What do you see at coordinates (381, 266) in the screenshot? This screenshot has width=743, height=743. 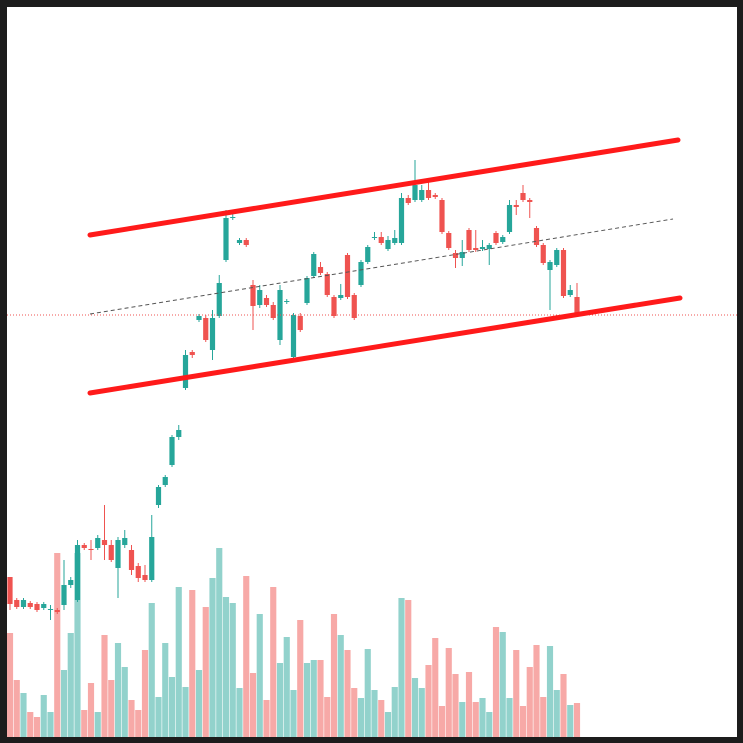 I see `channel-midline` at bounding box center [381, 266].